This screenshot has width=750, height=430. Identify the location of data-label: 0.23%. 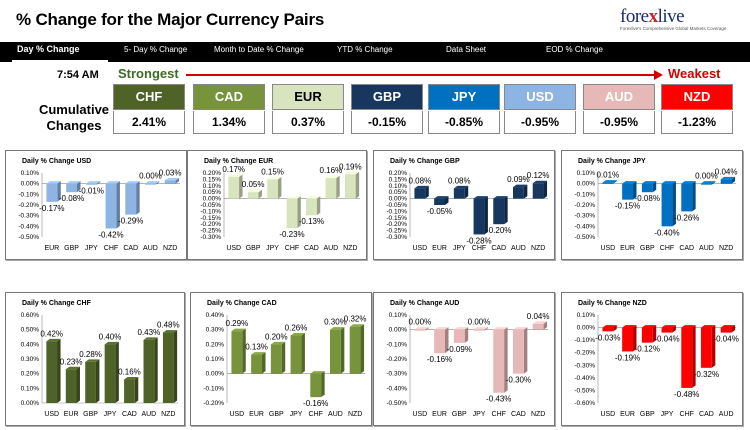
(71, 361).